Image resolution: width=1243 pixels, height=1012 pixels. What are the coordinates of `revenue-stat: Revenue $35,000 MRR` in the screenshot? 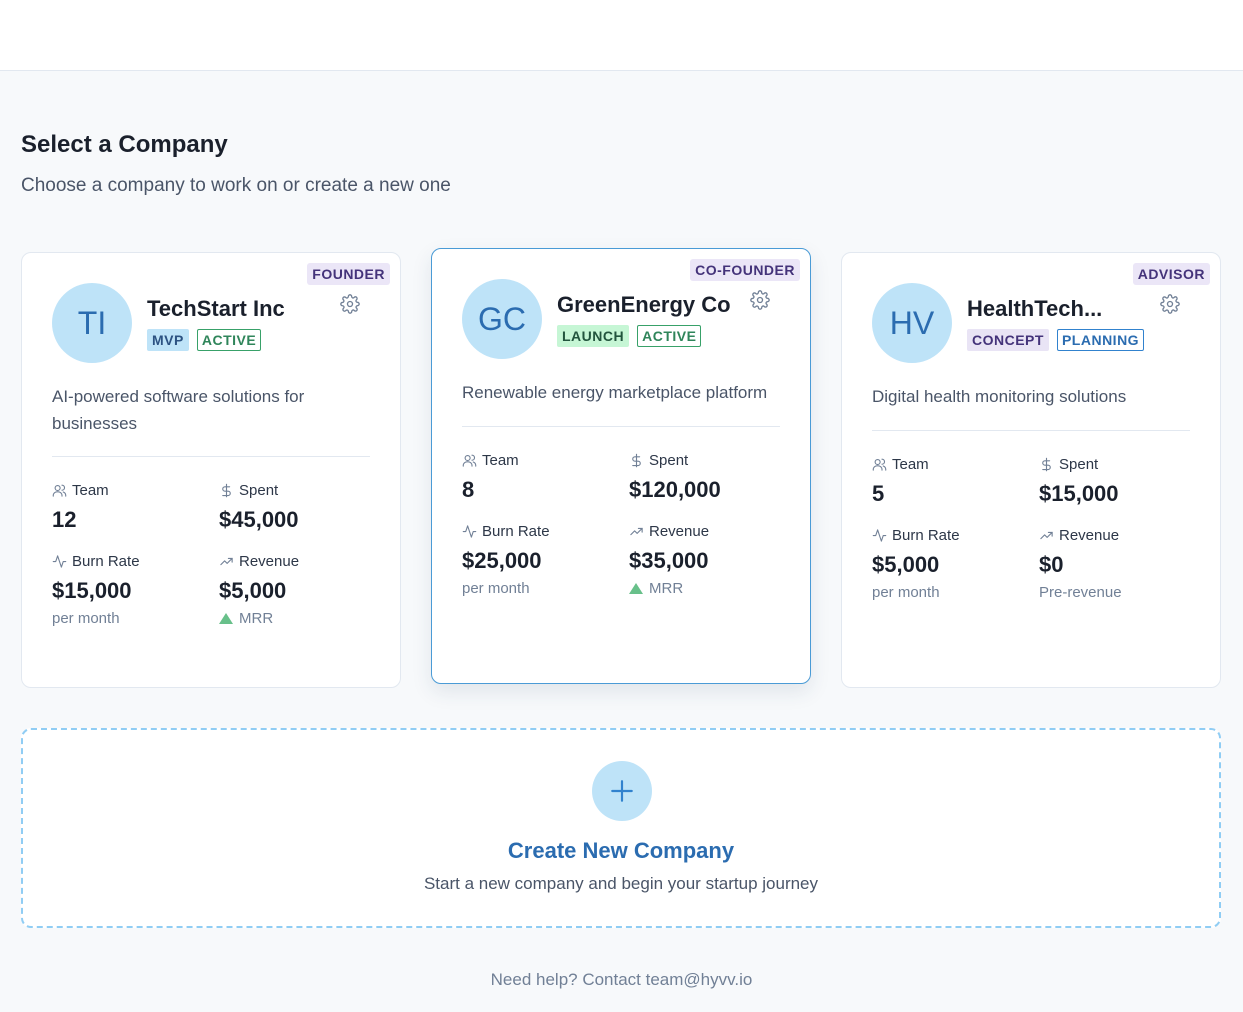 It's located at (669, 559).